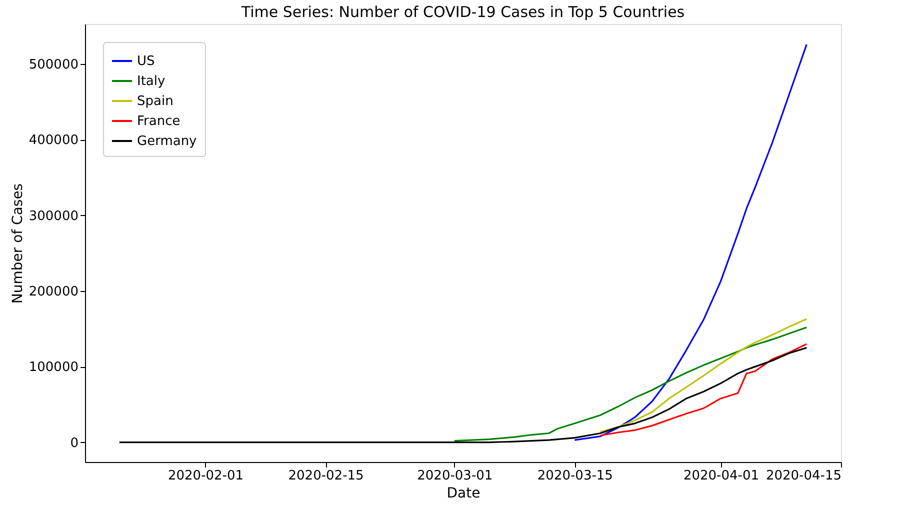 This screenshot has height=520, width=908. What do you see at coordinates (155, 101) in the screenshot?
I see `legend-label: Spain` at bounding box center [155, 101].